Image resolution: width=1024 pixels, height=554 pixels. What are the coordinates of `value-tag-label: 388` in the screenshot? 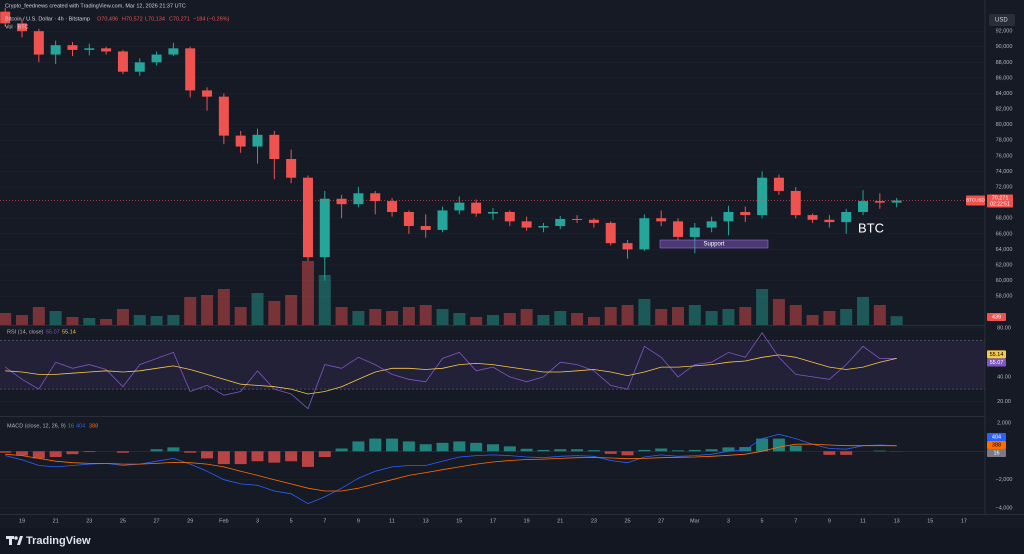 It's located at (996, 445).